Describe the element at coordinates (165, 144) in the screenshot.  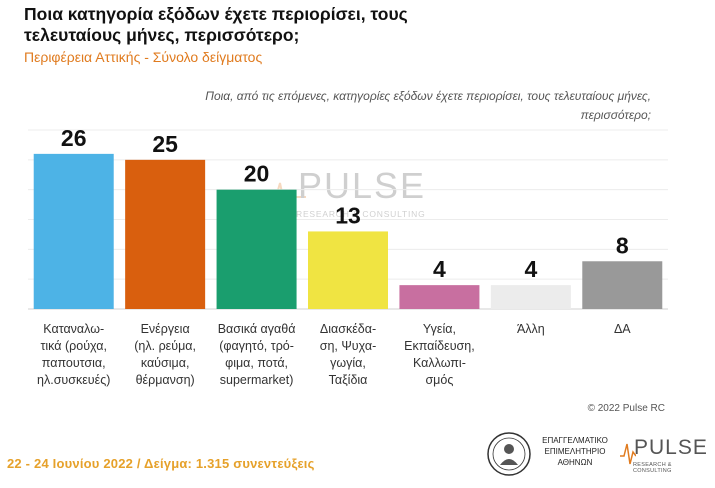
I see `value-label-1: 25` at that location.